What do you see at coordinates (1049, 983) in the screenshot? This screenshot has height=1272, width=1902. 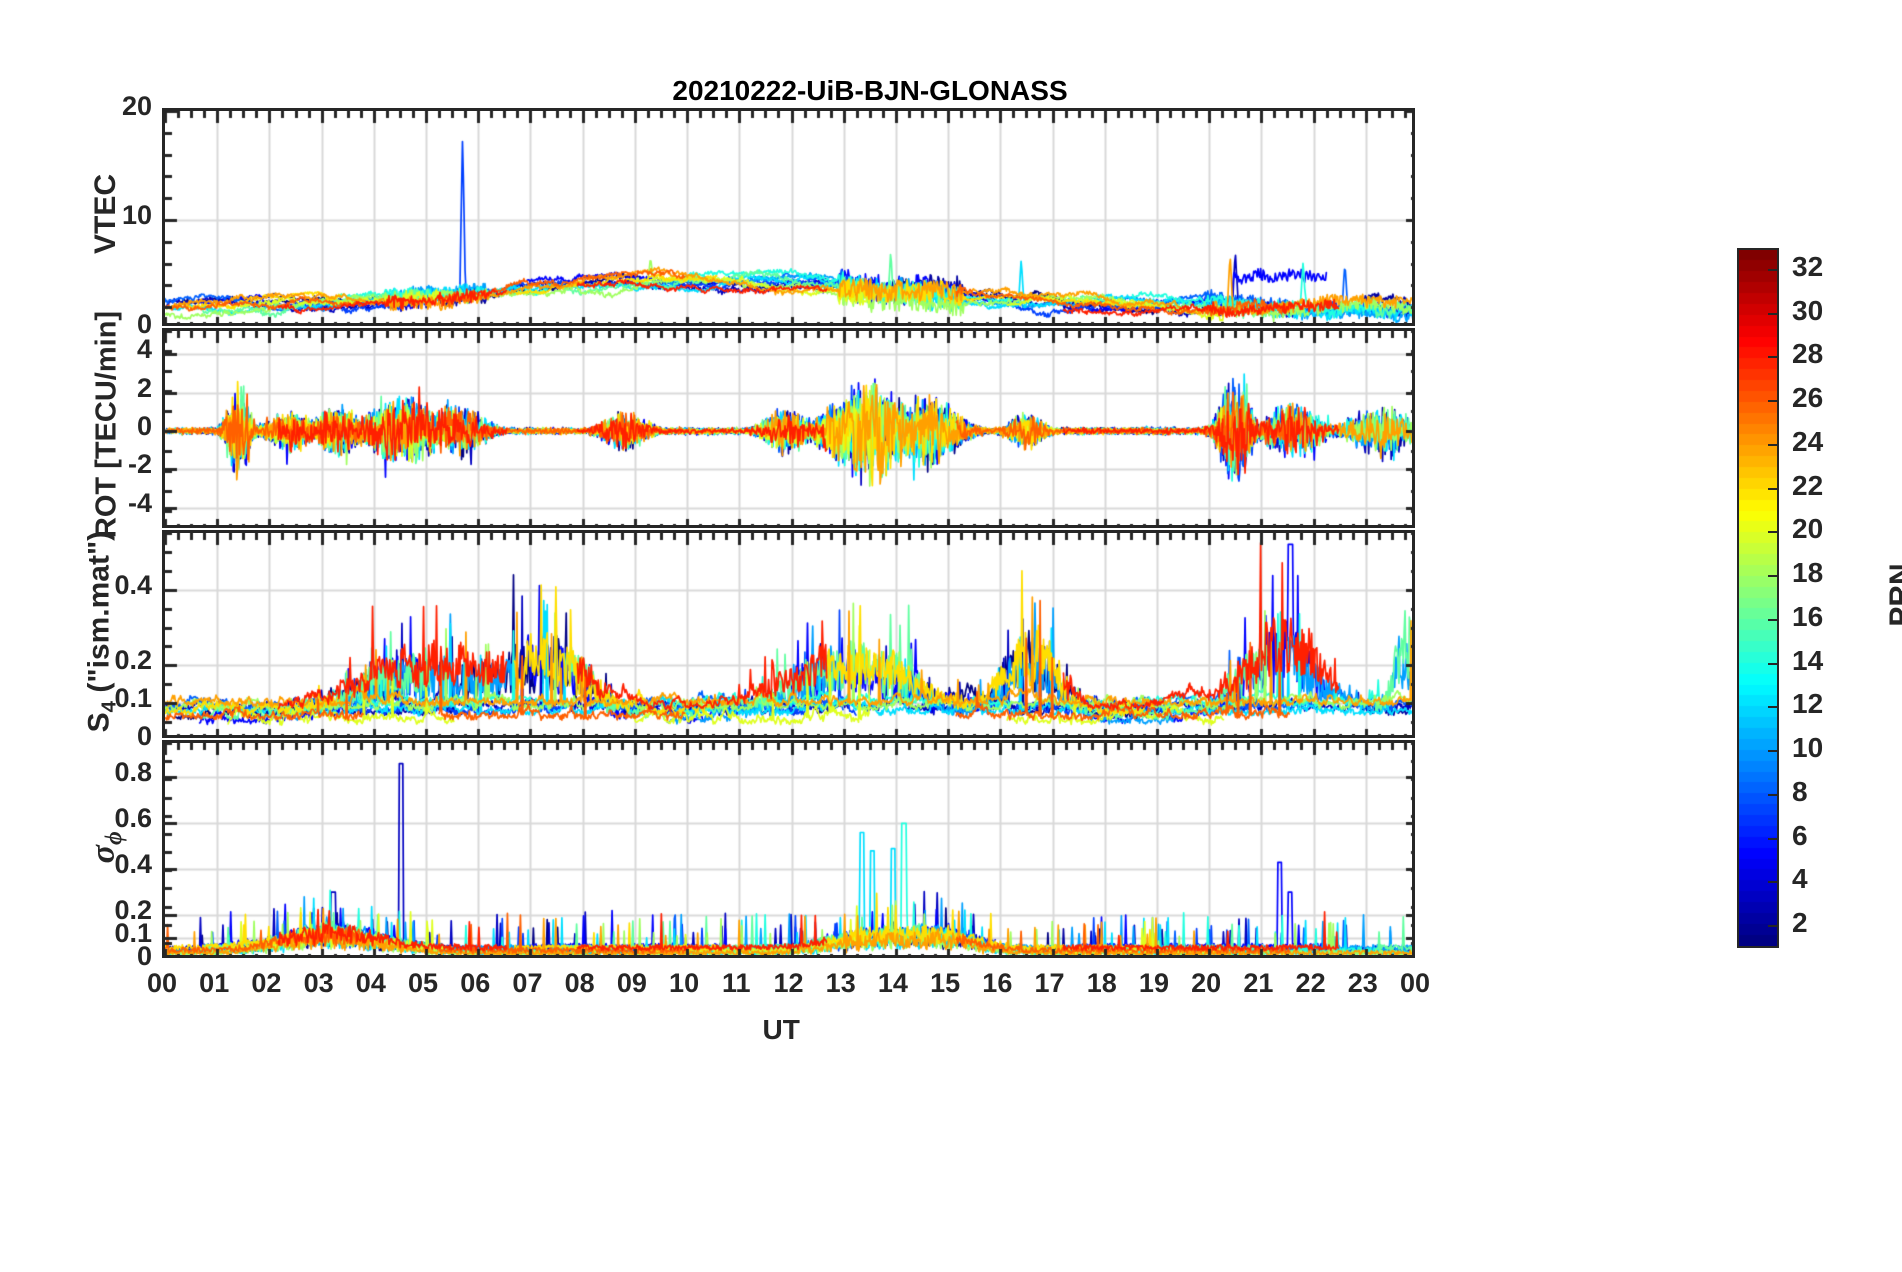 I see `xtick-17: 17` at bounding box center [1049, 983].